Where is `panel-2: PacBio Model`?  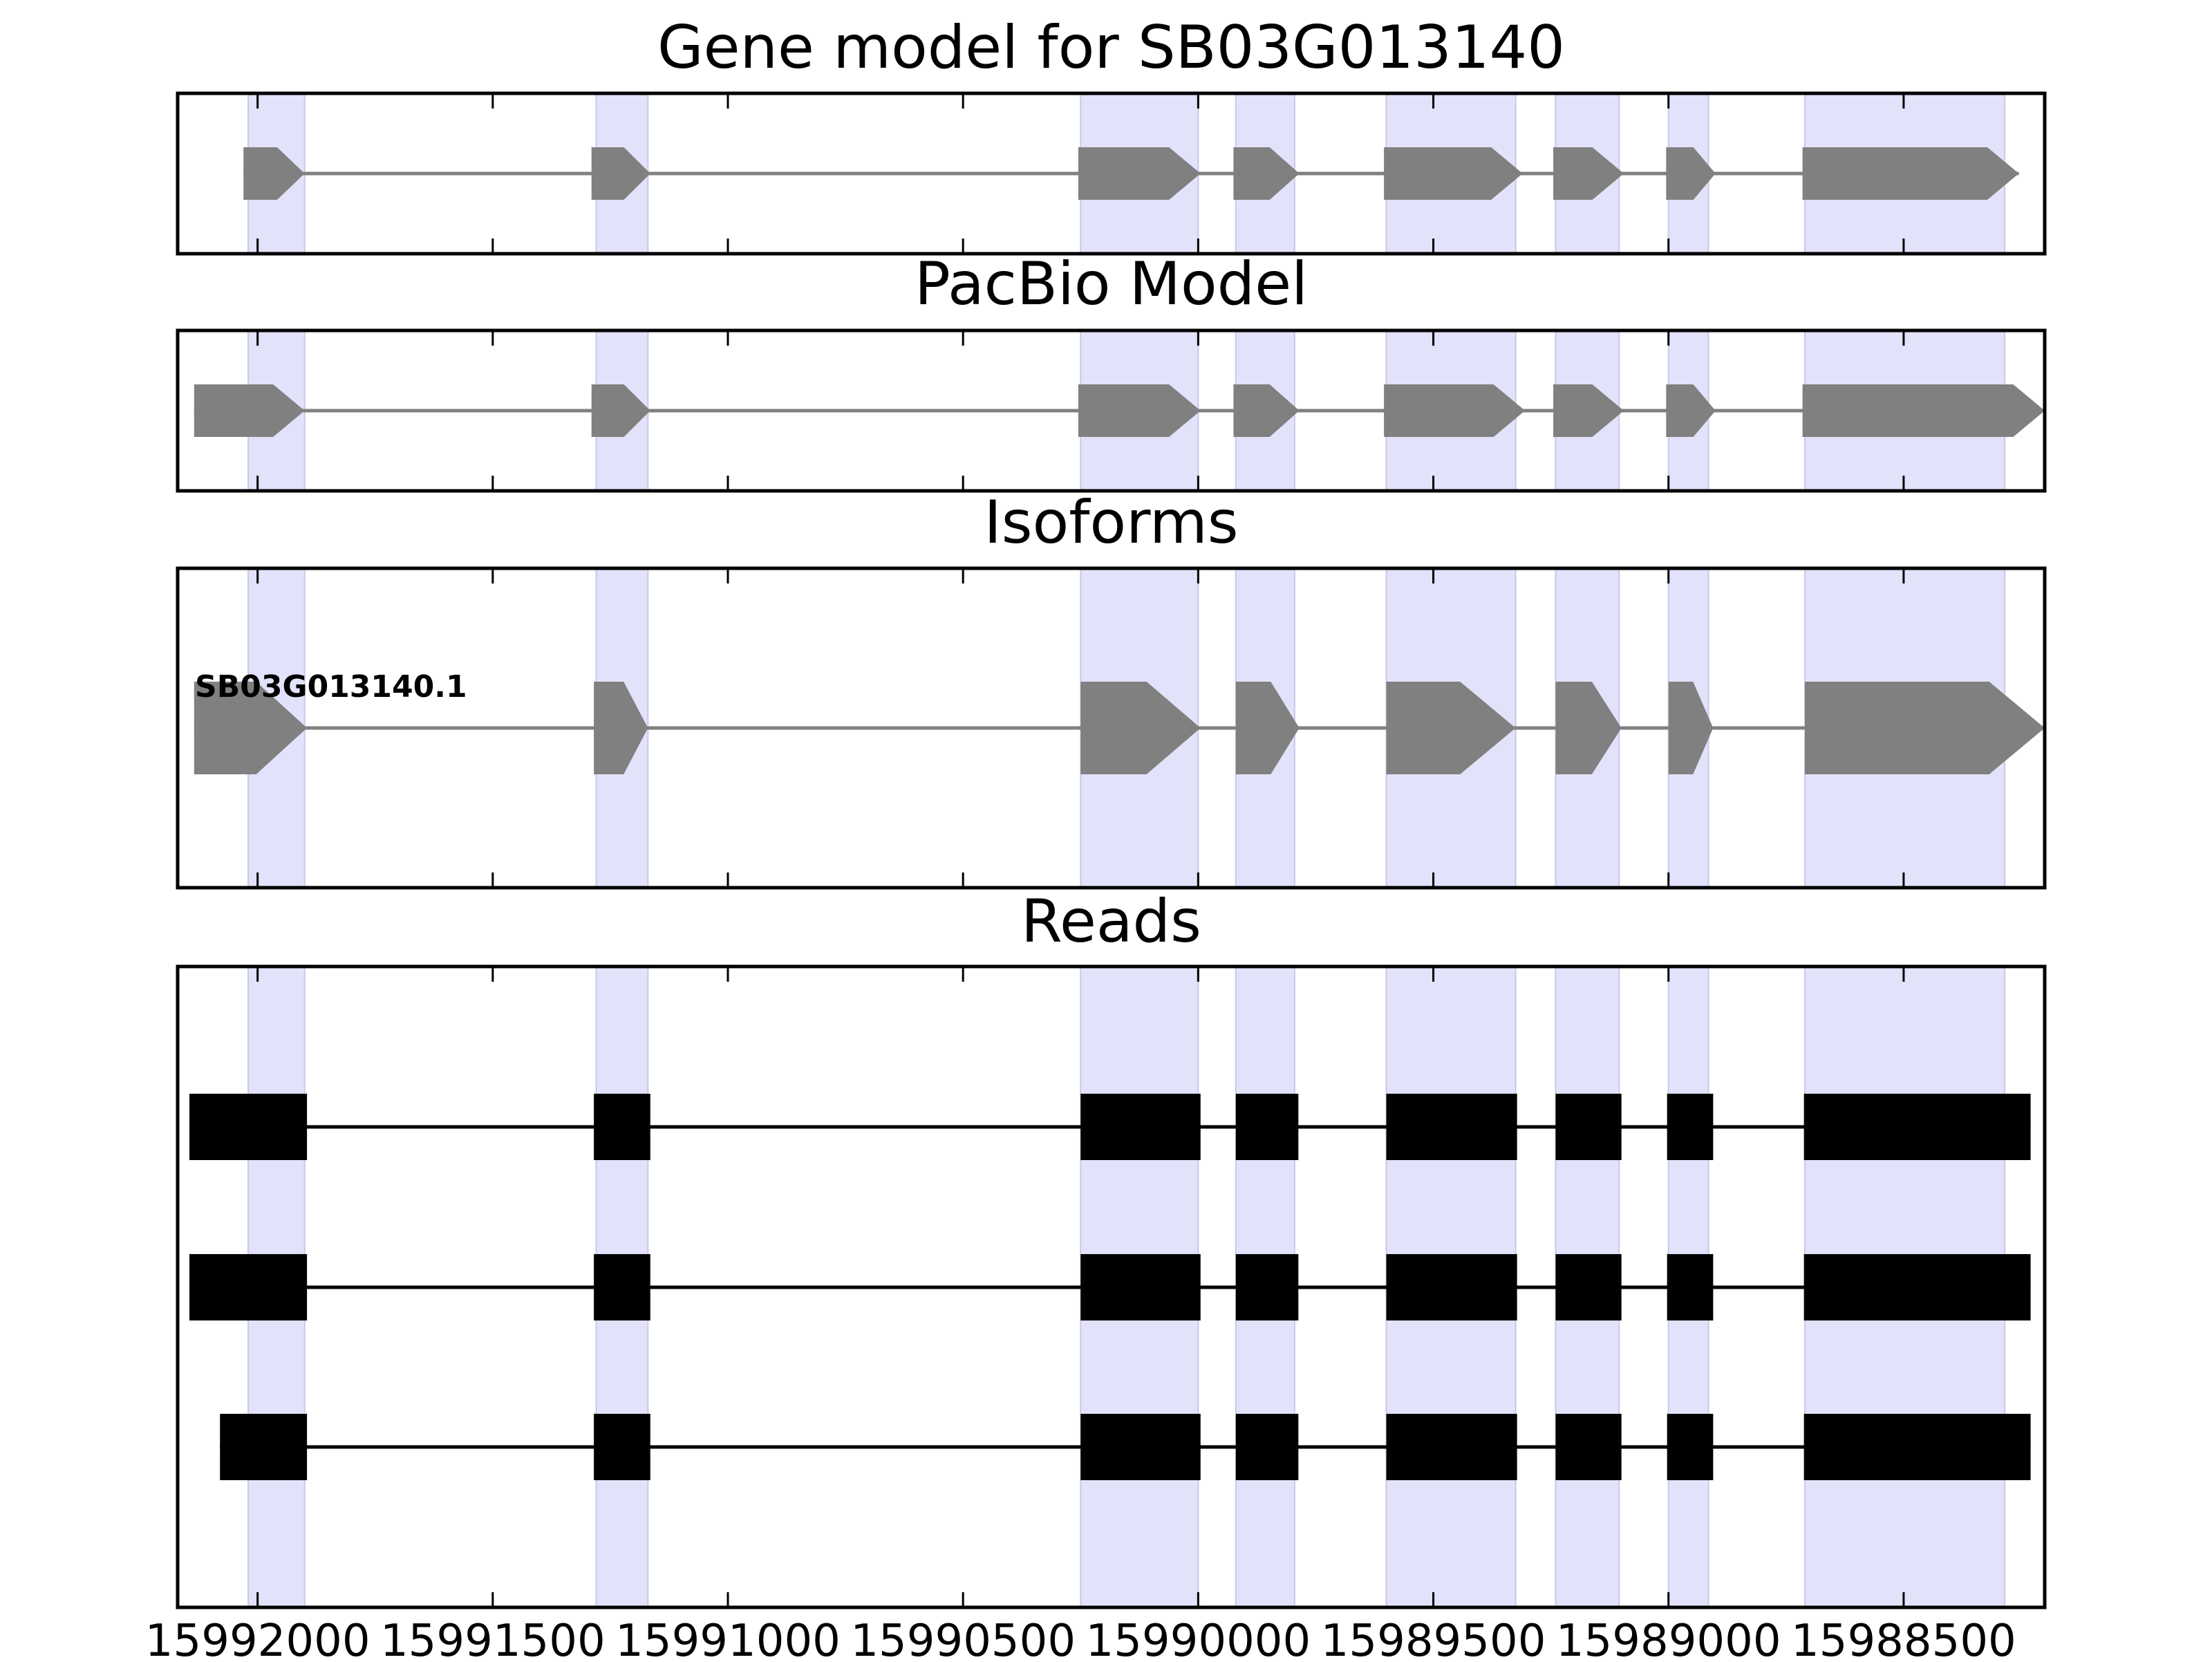 panel-2: PacBio Model is located at coordinates (1111, 372).